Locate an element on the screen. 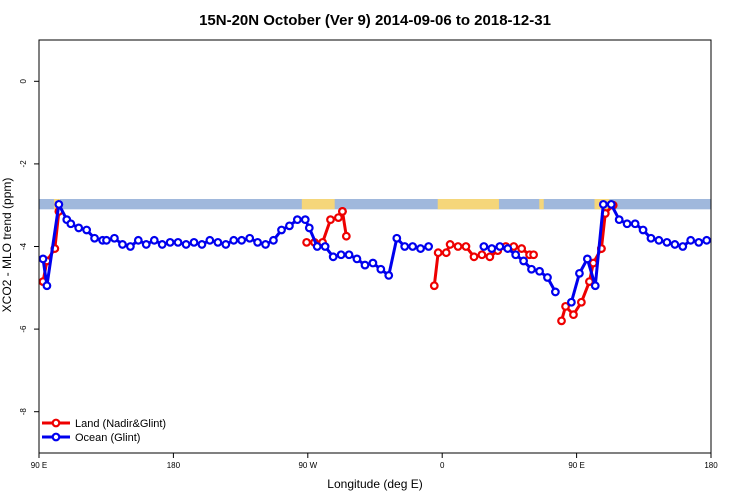  legend-label: Land (Nadir&Glint) is located at coordinates (120, 424).